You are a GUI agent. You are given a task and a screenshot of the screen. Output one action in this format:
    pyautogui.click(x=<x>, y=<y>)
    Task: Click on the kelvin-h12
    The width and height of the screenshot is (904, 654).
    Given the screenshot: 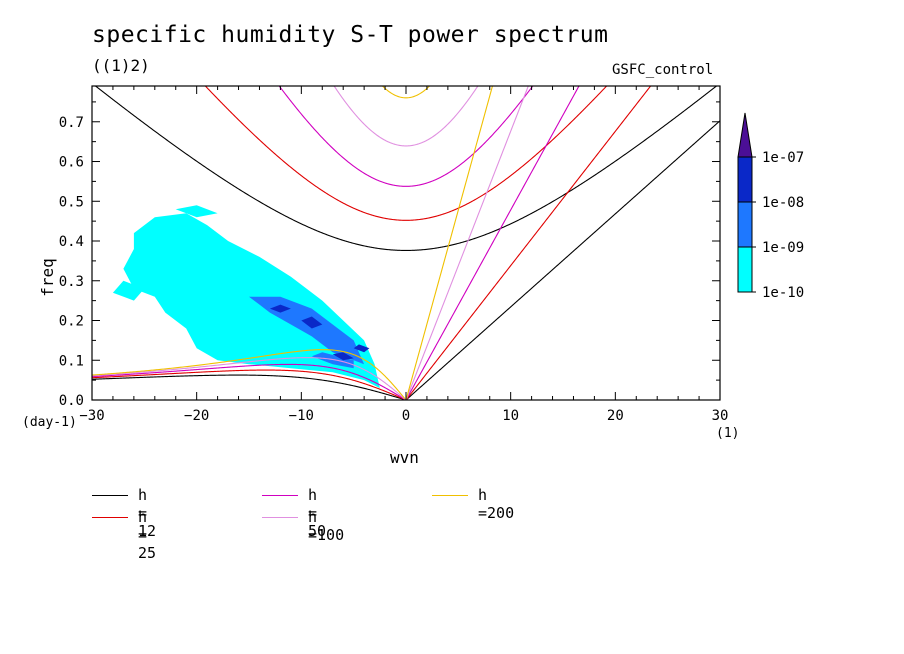 What is the action you would take?
    pyautogui.click(x=562, y=260)
    